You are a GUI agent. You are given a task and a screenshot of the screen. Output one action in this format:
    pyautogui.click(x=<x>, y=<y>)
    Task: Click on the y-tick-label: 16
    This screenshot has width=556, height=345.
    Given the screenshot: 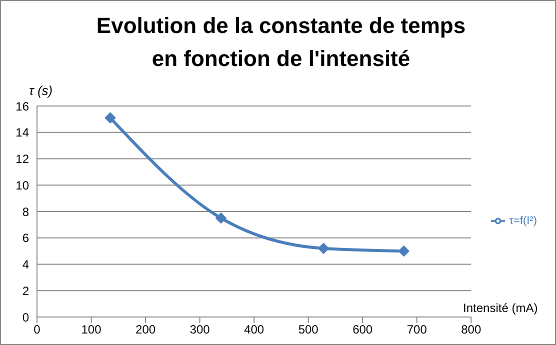 What is the action you would take?
    pyautogui.click(x=23, y=106)
    